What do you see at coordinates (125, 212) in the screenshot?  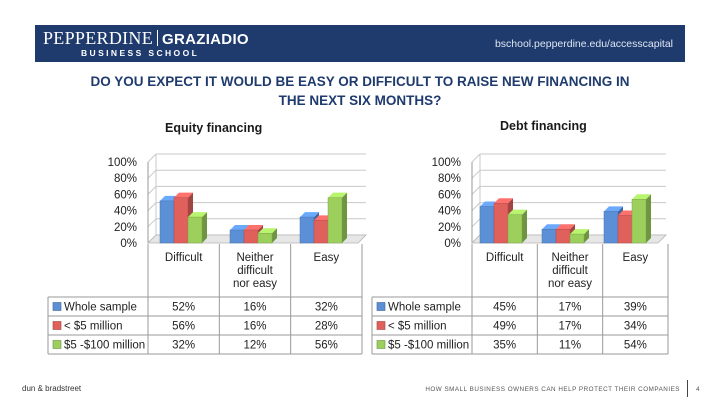 I see `equity-y-tick-label: 40%` at bounding box center [125, 212].